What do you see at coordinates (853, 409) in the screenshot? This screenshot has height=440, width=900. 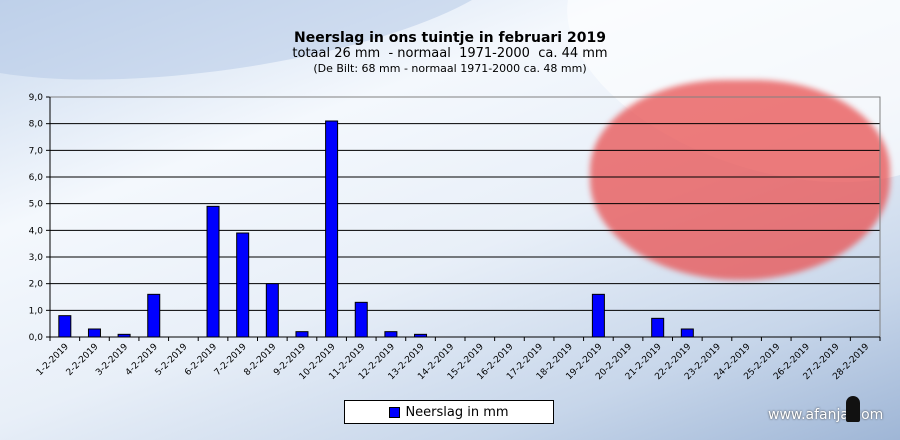 I see `silhouette-icon` at bounding box center [853, 409].